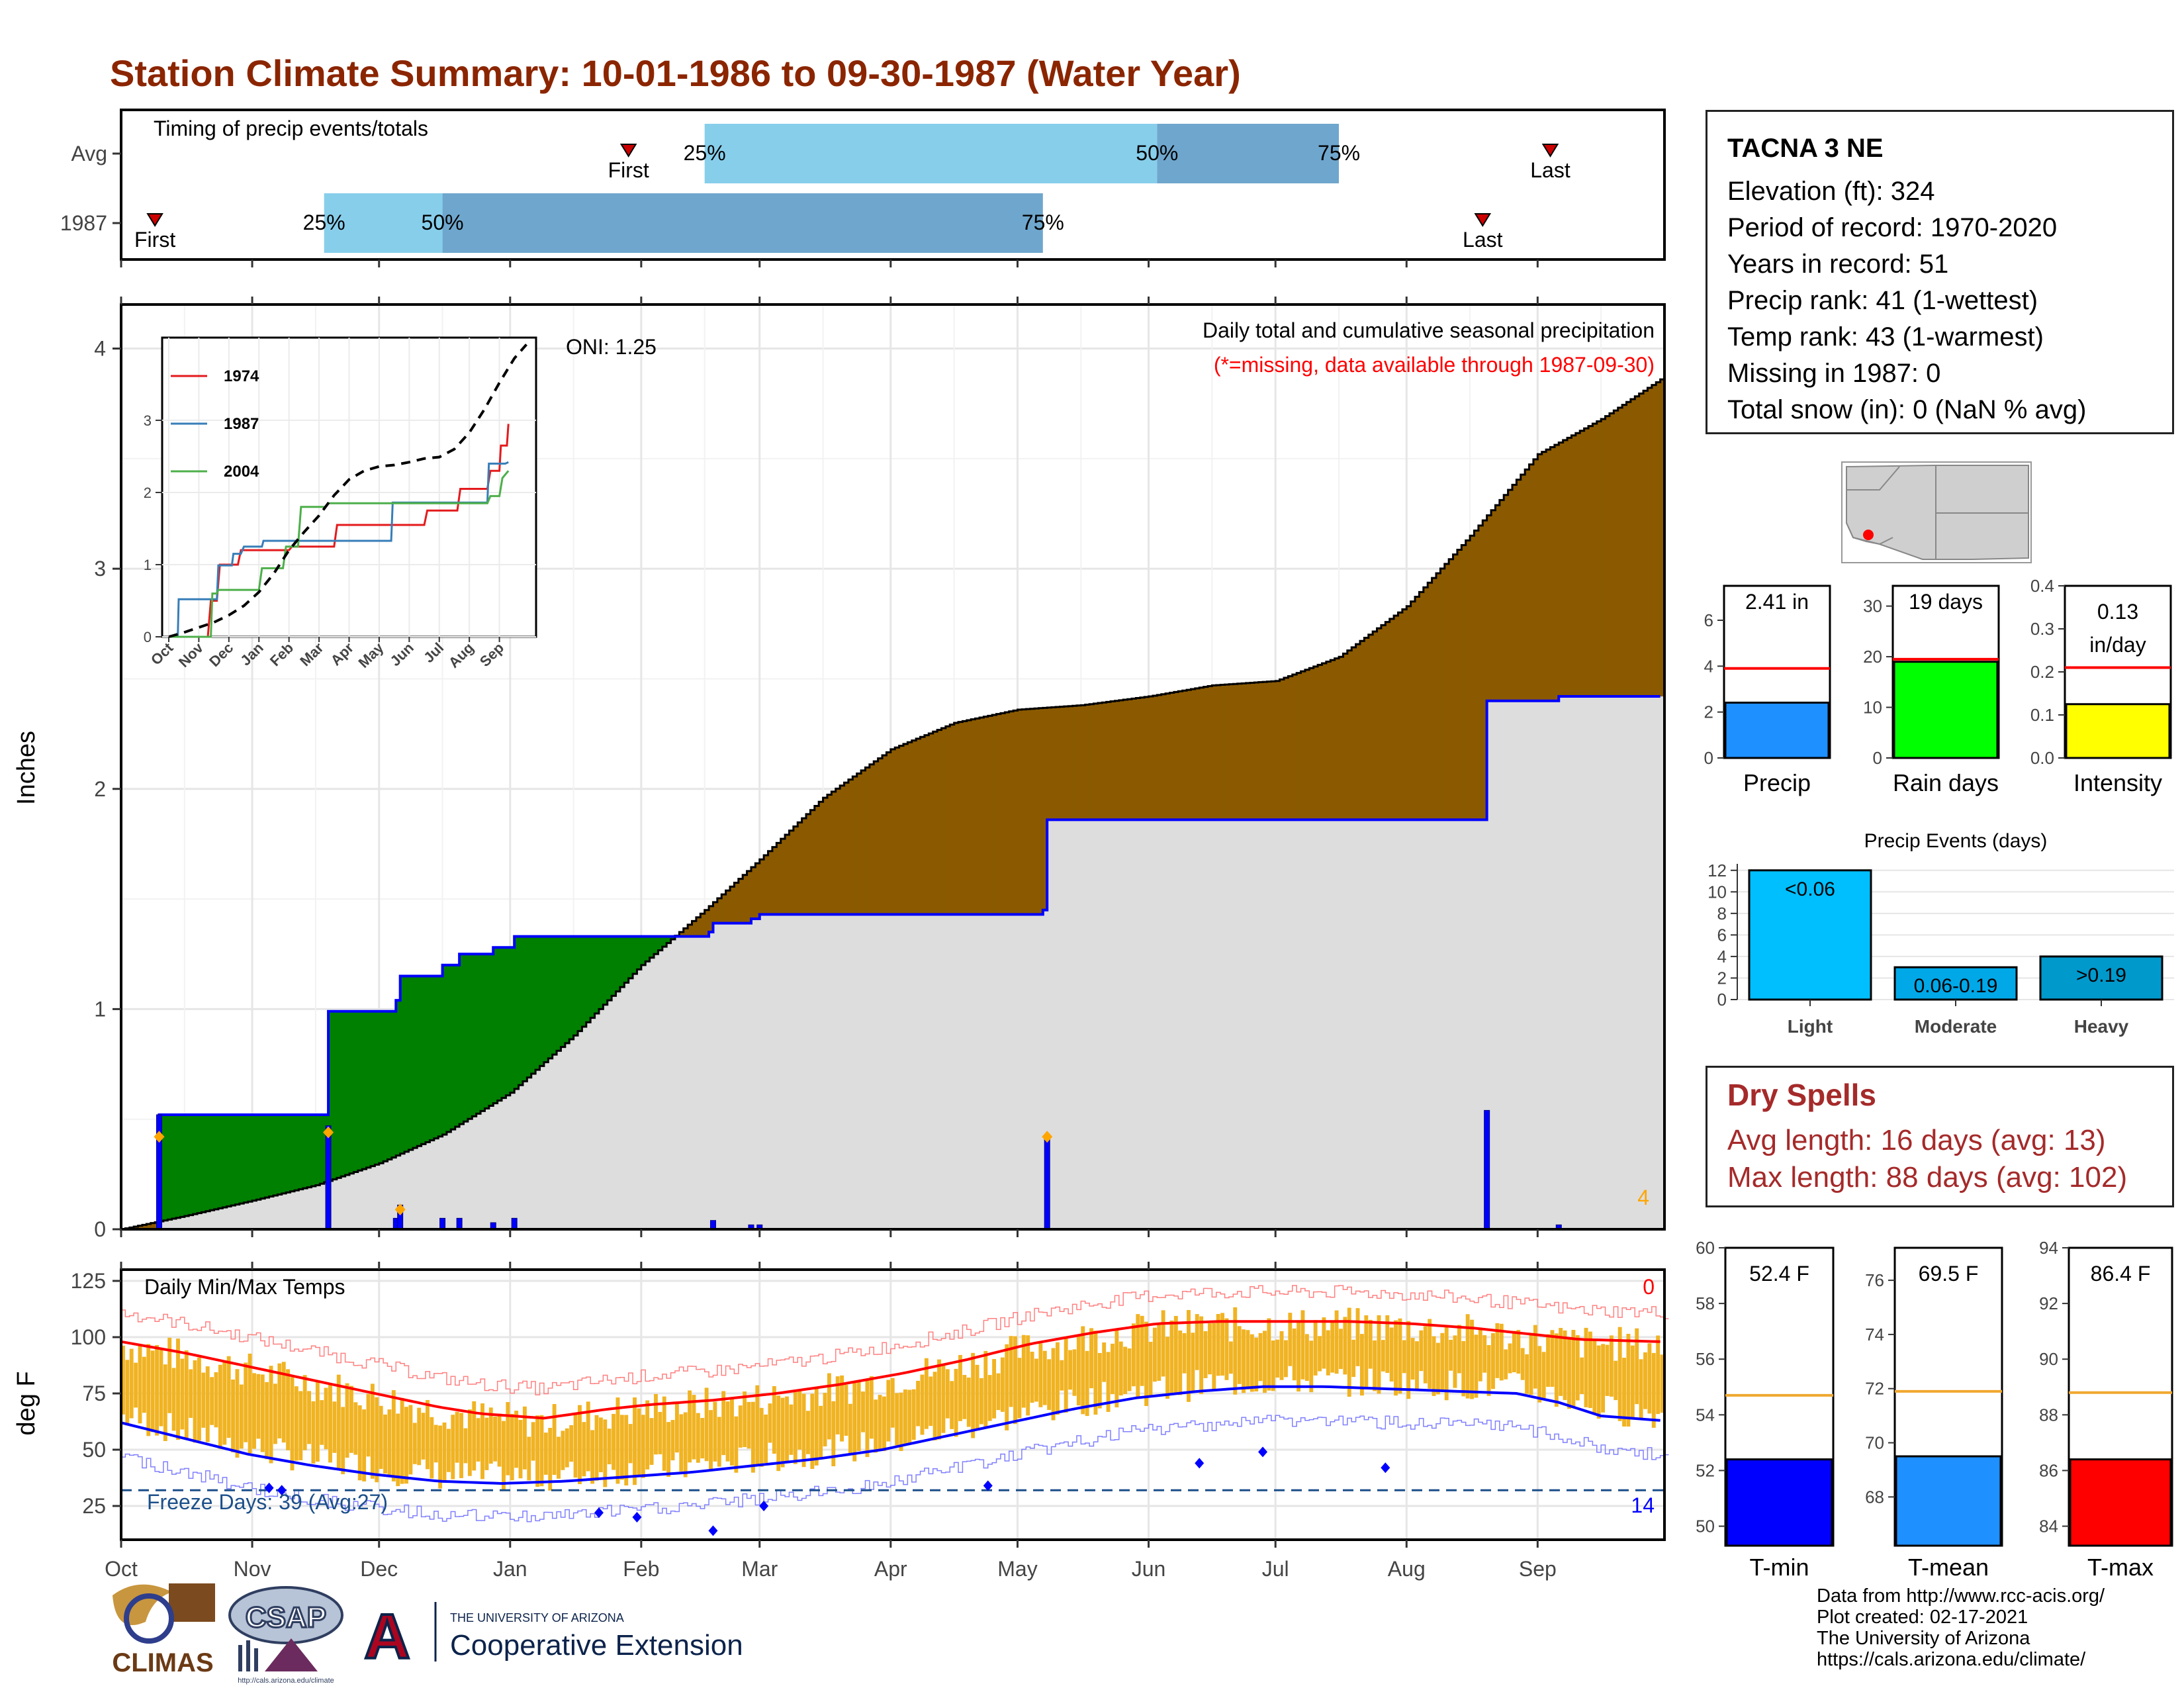 Image resolution: width=2184 pixels, height=1688 pixels. Describe the element at coordinates (1777, 782) in the screenshot. I see `summary-bar-label: Precip` at that location.